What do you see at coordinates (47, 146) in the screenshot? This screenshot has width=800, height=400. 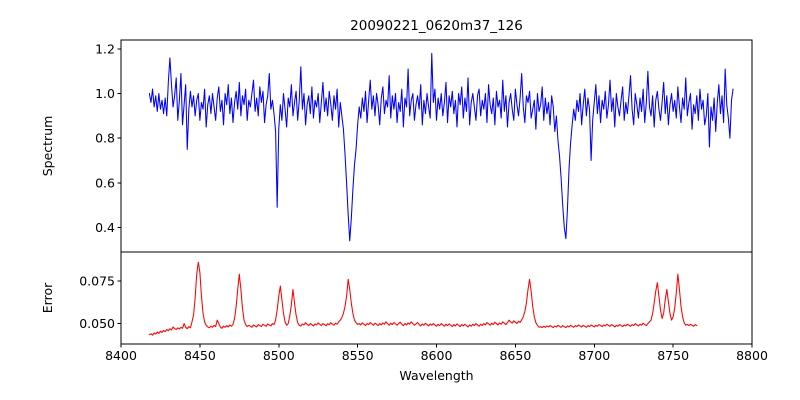 I see `spectrum-yaxis-label: Spectrum` at bounding box center [47, 146].